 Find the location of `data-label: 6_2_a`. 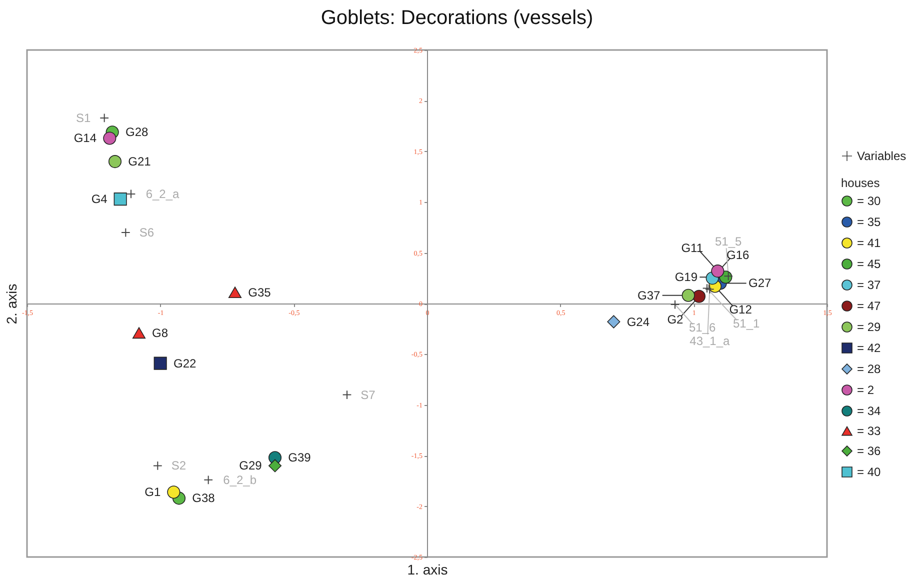

data-label: 6_2_a is located at coordinates (163, 193).